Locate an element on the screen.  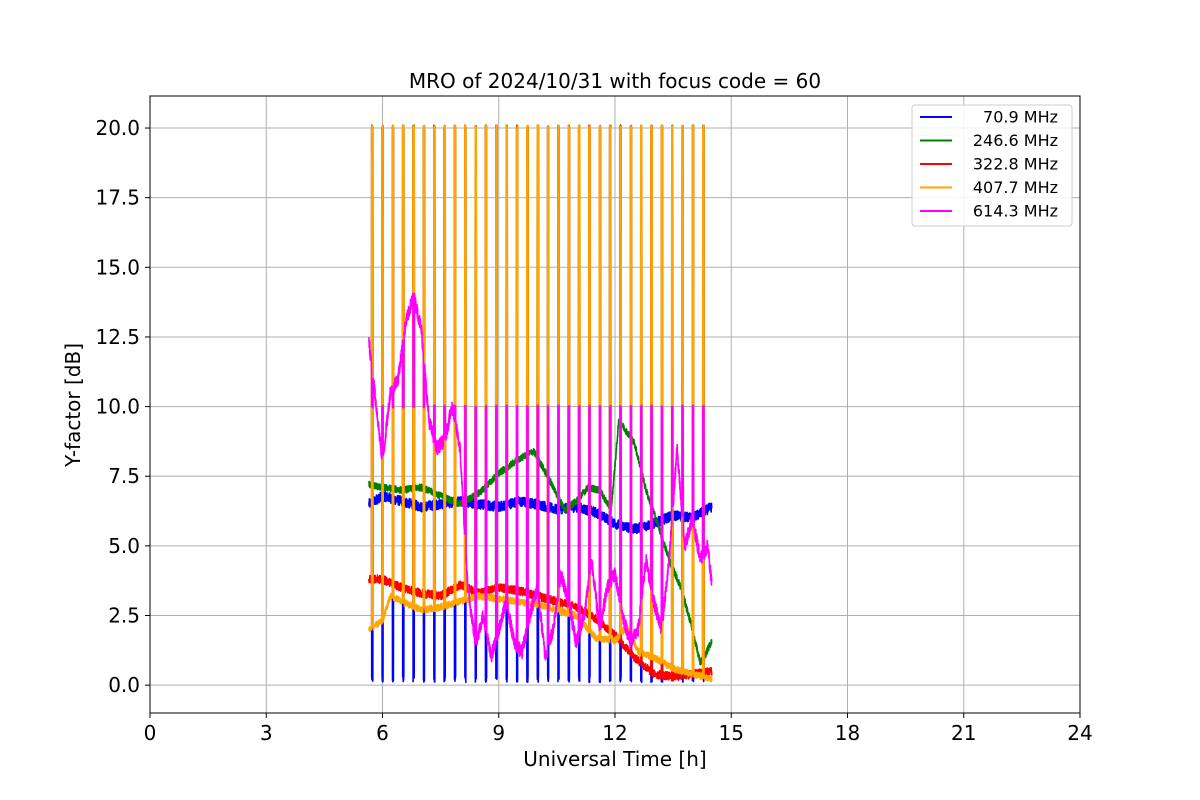
legend-label: 322.8 MHz is located at coordinates (1015, 164).